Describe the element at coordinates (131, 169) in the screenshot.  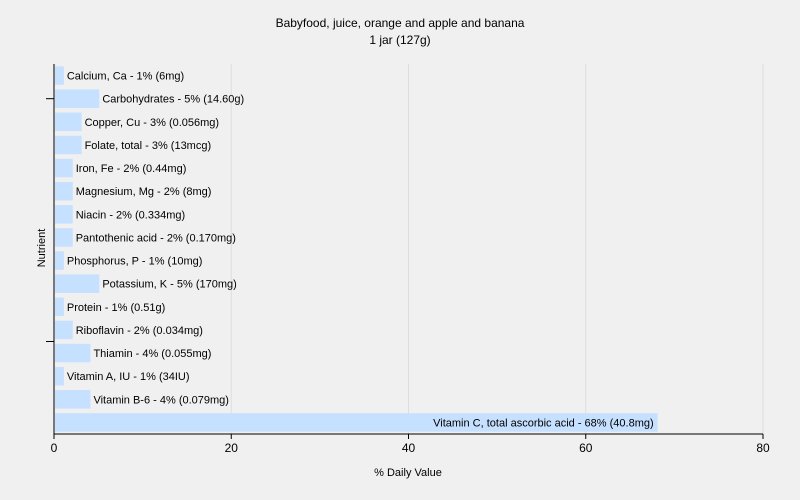
I see `bar-label: Iron, Fe - 2% (0.44mg)` at that location.